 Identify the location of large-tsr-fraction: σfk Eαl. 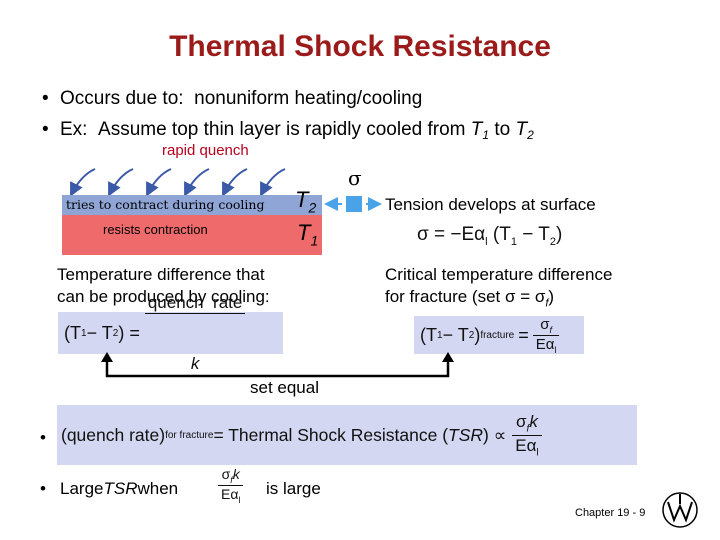
(231, 485).